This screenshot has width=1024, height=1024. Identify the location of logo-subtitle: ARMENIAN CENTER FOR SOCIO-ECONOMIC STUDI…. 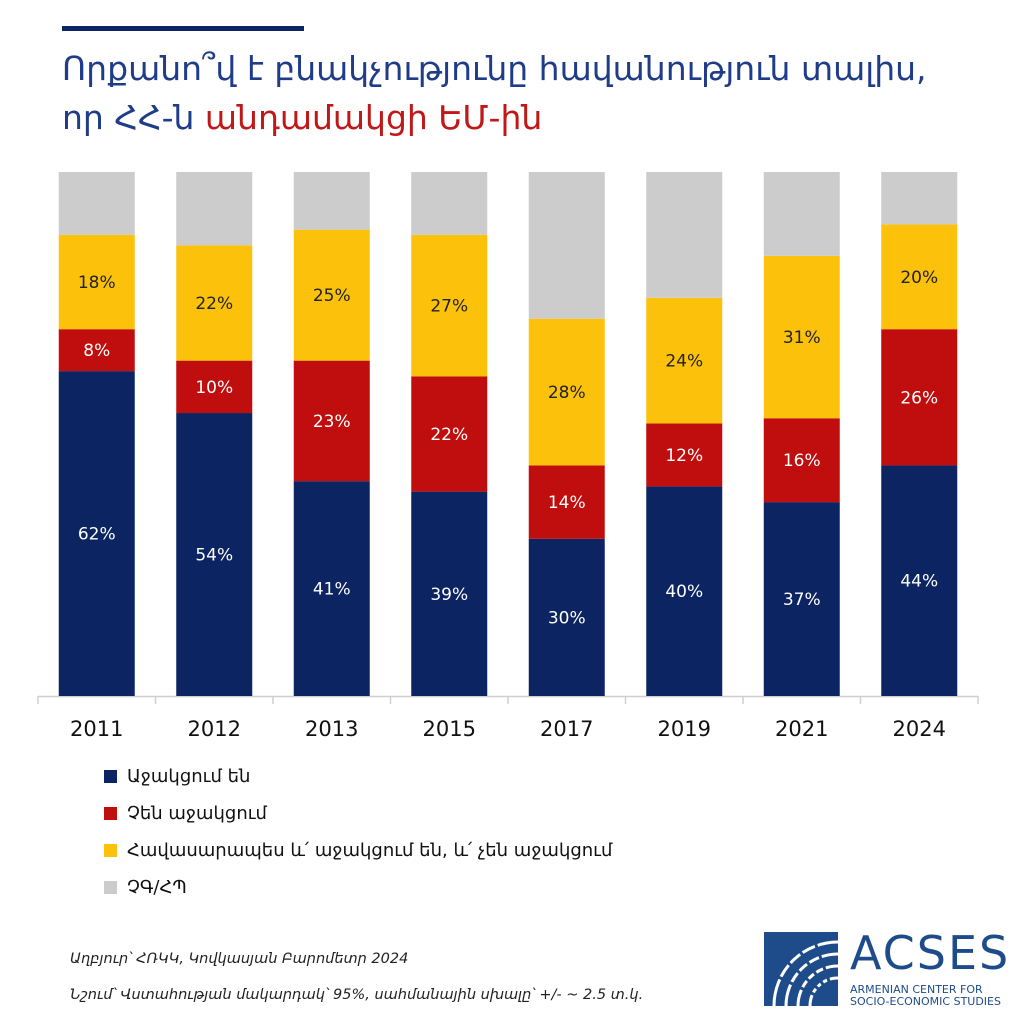
(925, 996).